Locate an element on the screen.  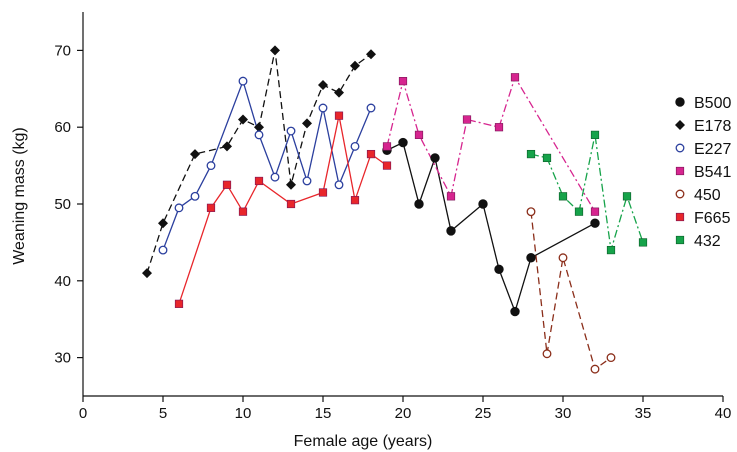
legend-label-f665: F665 is located at coordinates (712, 218).